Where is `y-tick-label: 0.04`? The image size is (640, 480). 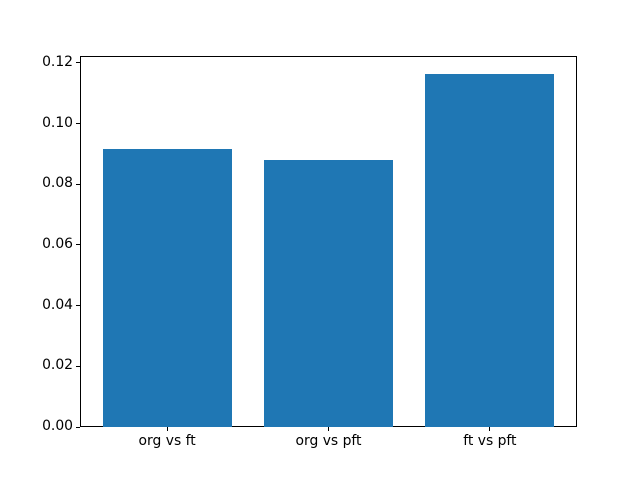 y-tick-label: 0.04 is located at coordinates (57, 304).